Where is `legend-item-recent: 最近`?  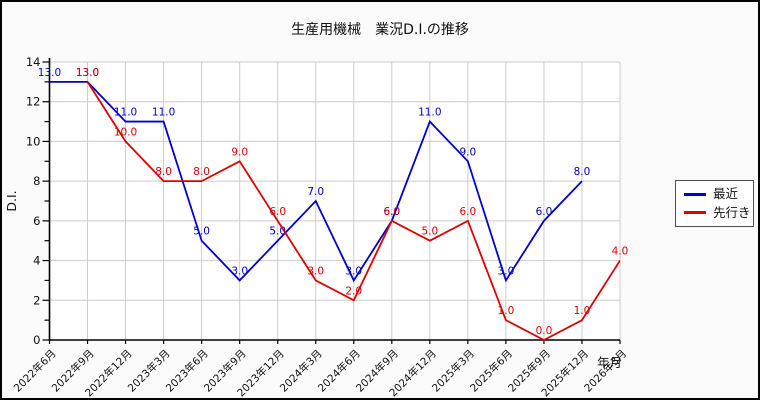
legend-item-recent: 最近 is located at coordinates (716, 193).